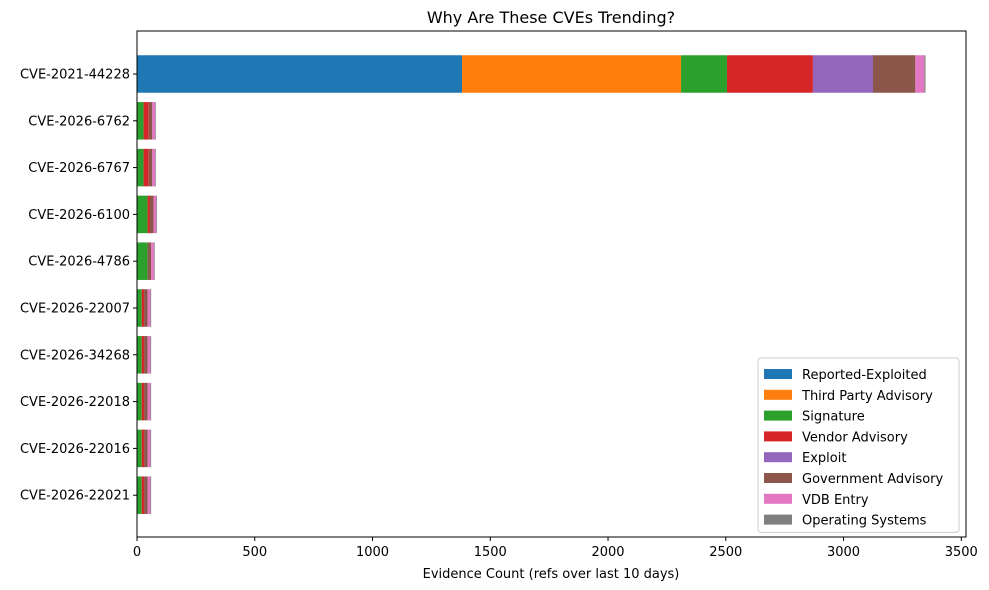  I want to click on legend-label: Signature, so click(833, 417).